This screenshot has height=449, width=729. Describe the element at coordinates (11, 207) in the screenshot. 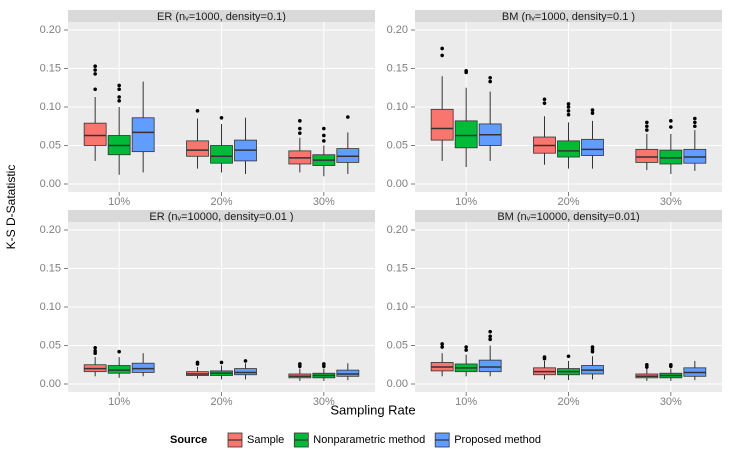

I see `y-axis-label: K-S D-Satatistic` at that location.